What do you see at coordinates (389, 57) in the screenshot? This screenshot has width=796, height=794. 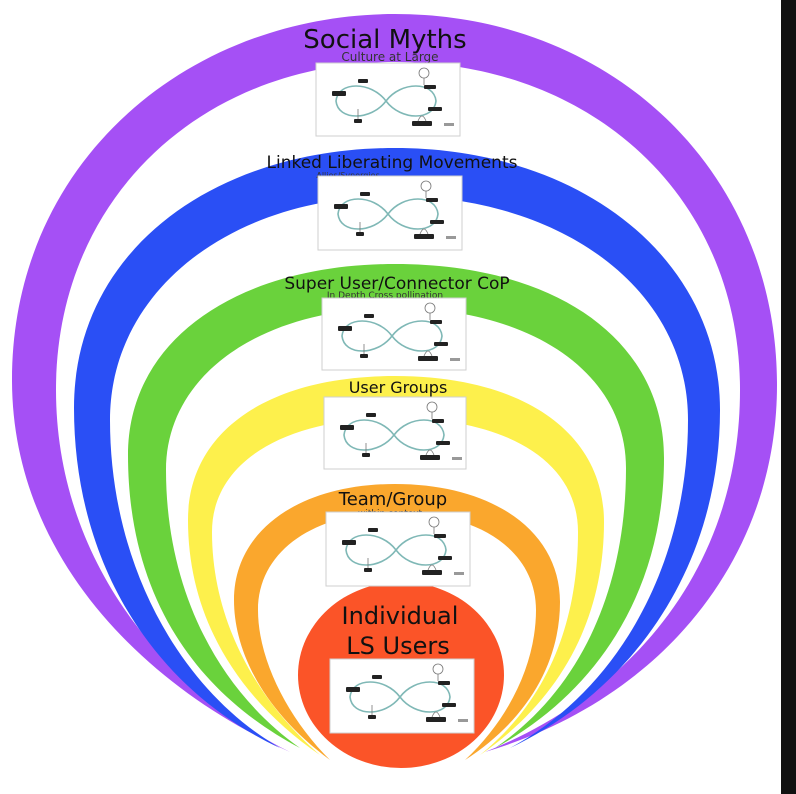 I see `subtitle-social-myths: Culture at Large` at bounding box center [389, 57].